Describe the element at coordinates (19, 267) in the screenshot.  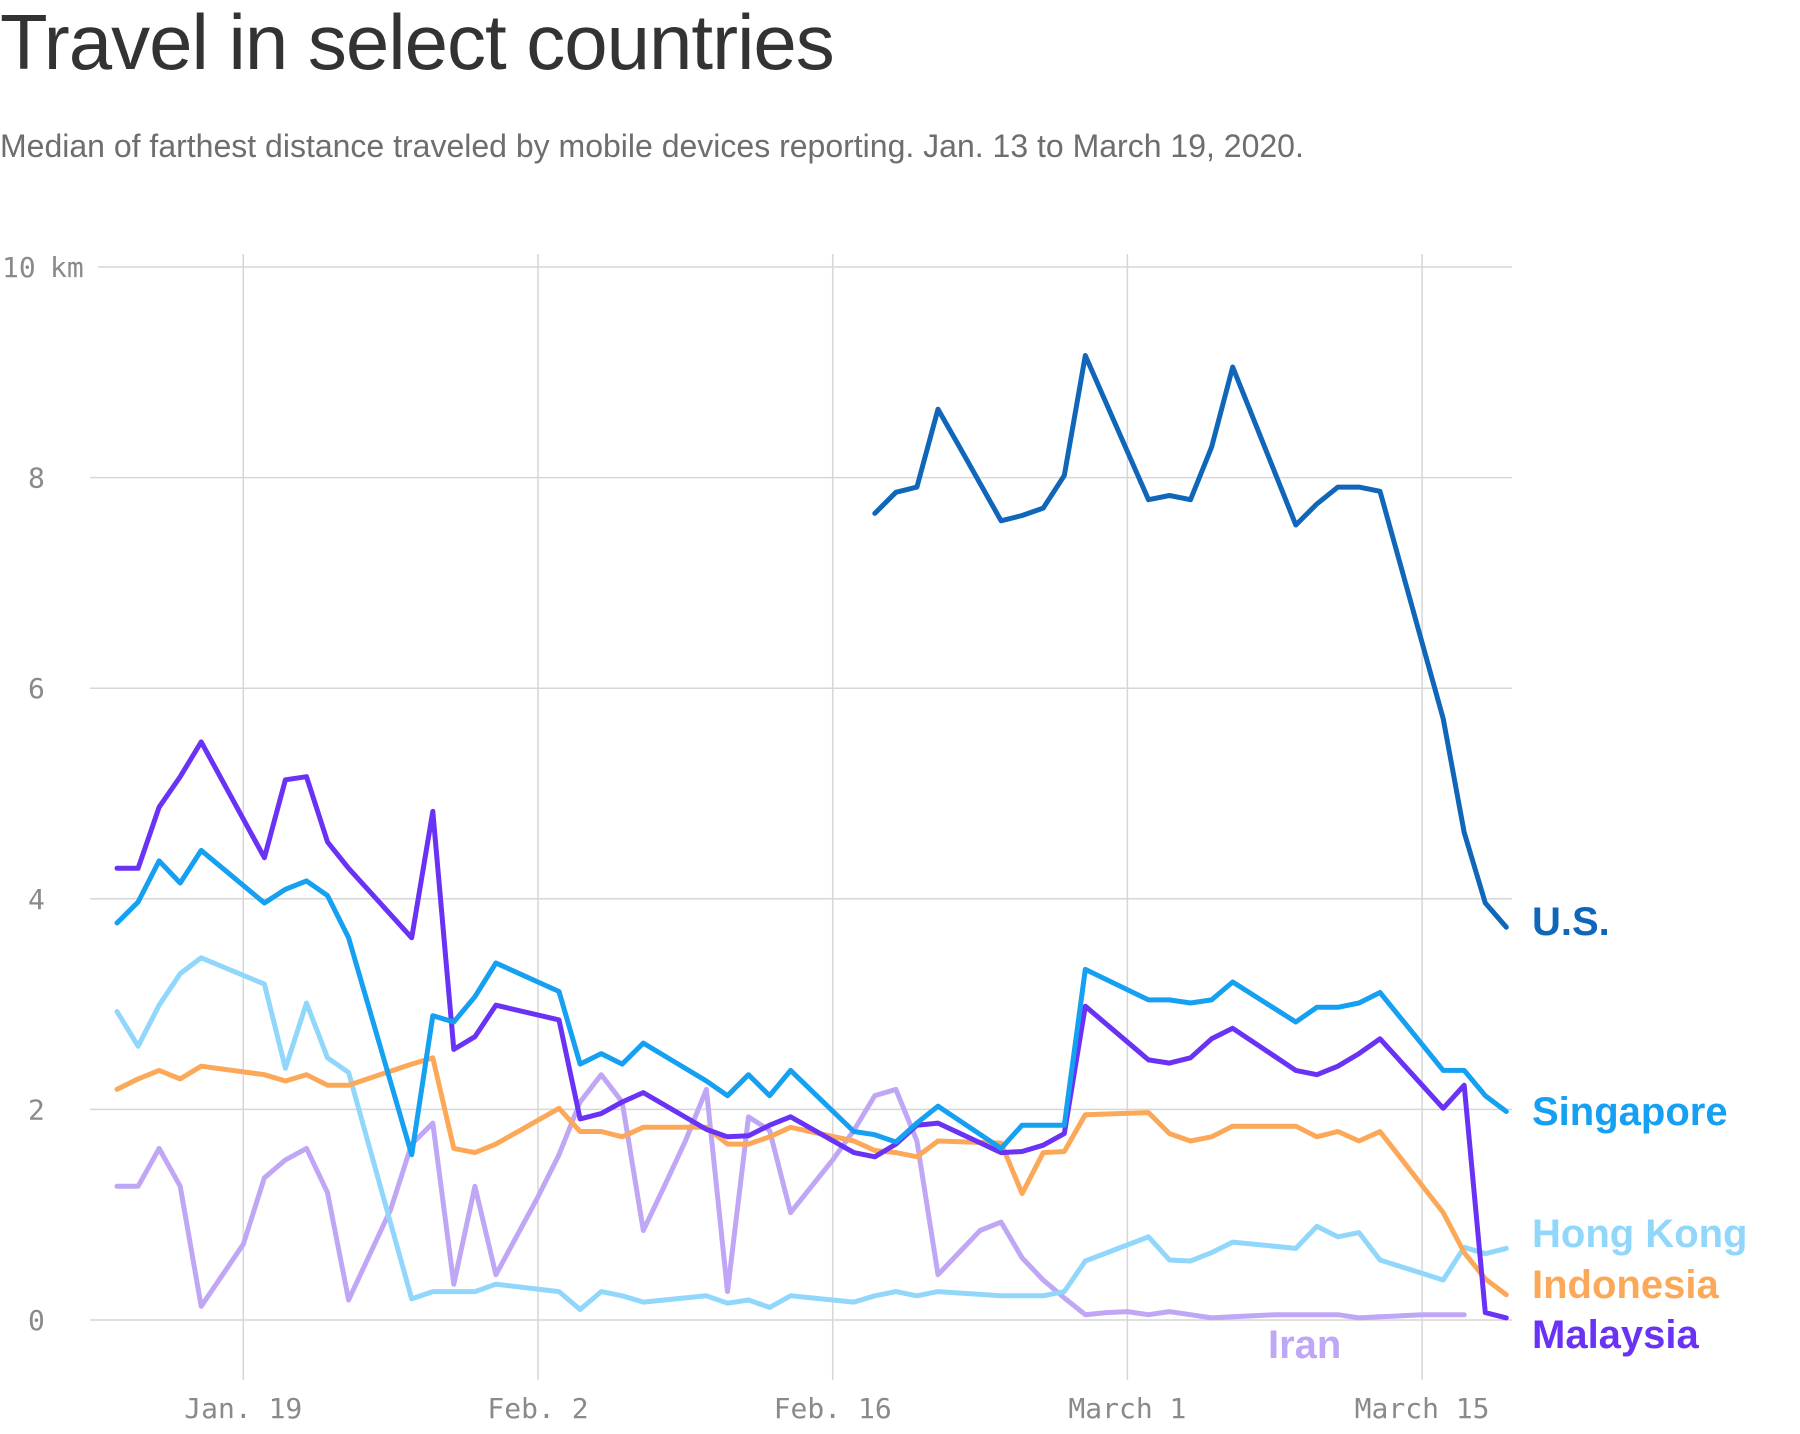
I see `y-tick-label: 10` at that location.